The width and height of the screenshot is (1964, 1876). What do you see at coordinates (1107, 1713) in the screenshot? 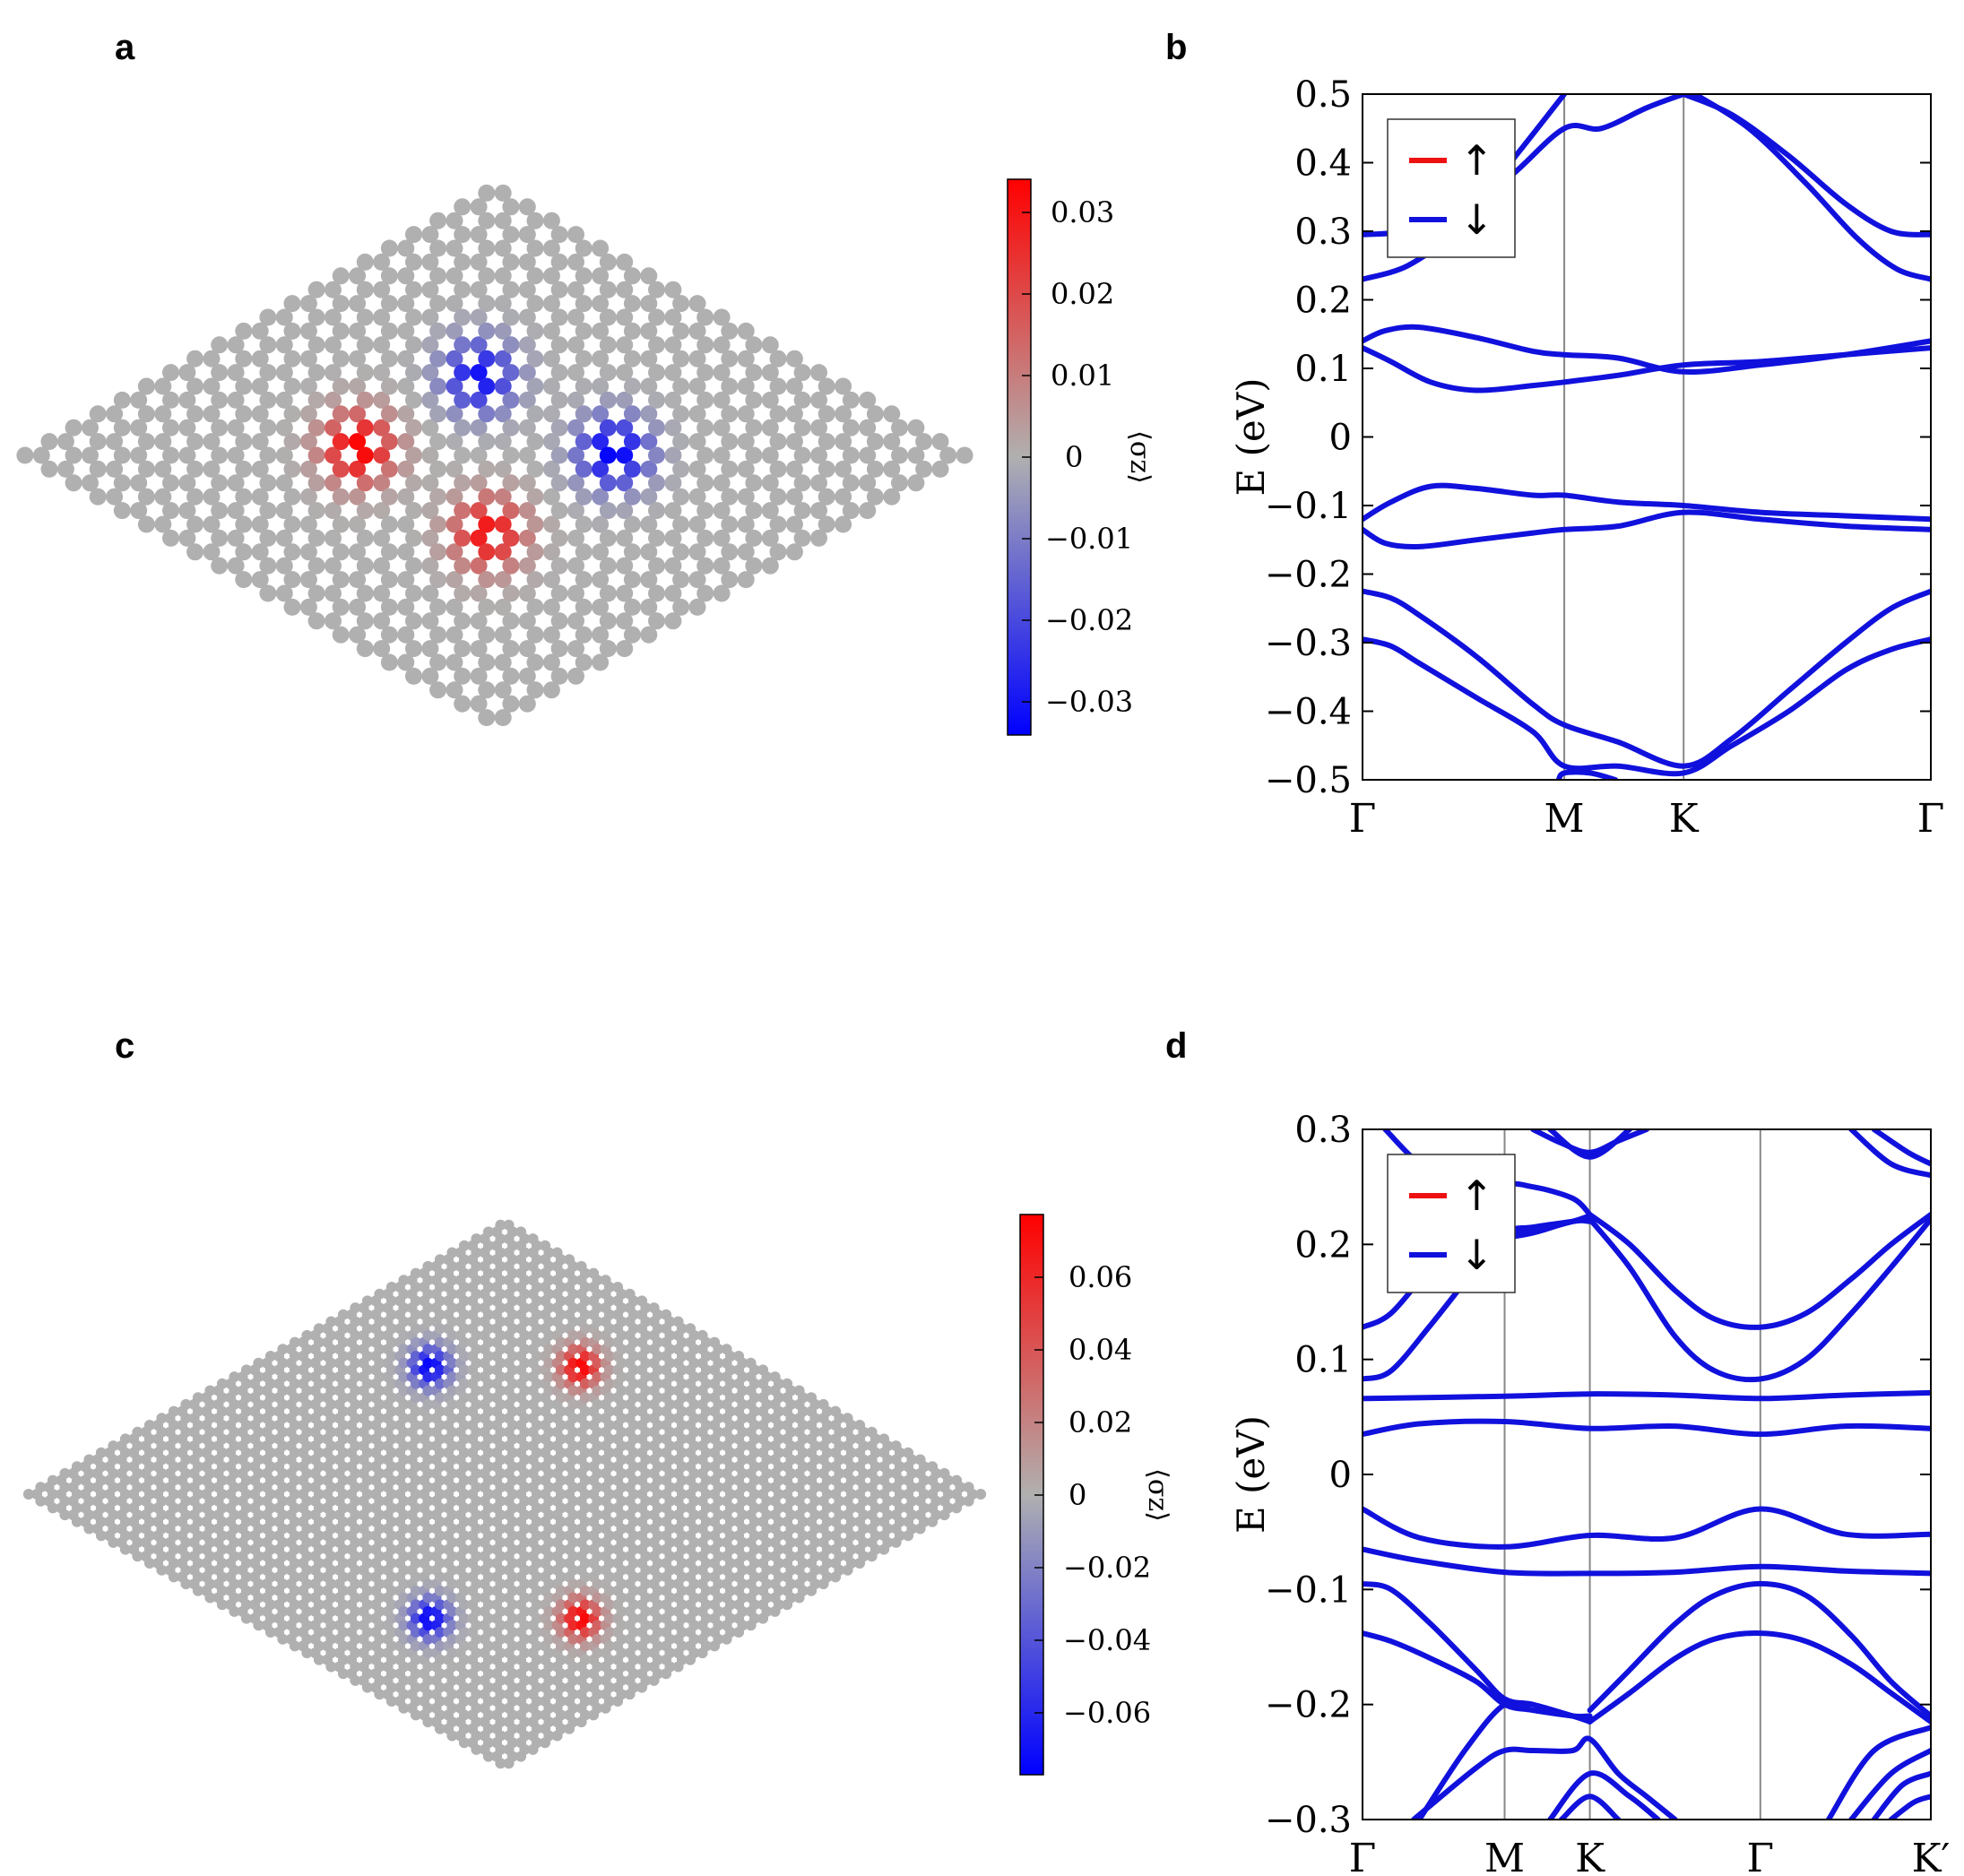
I see `colorbar-c-tick: −0.06` at bounding box center [1107, 1713].